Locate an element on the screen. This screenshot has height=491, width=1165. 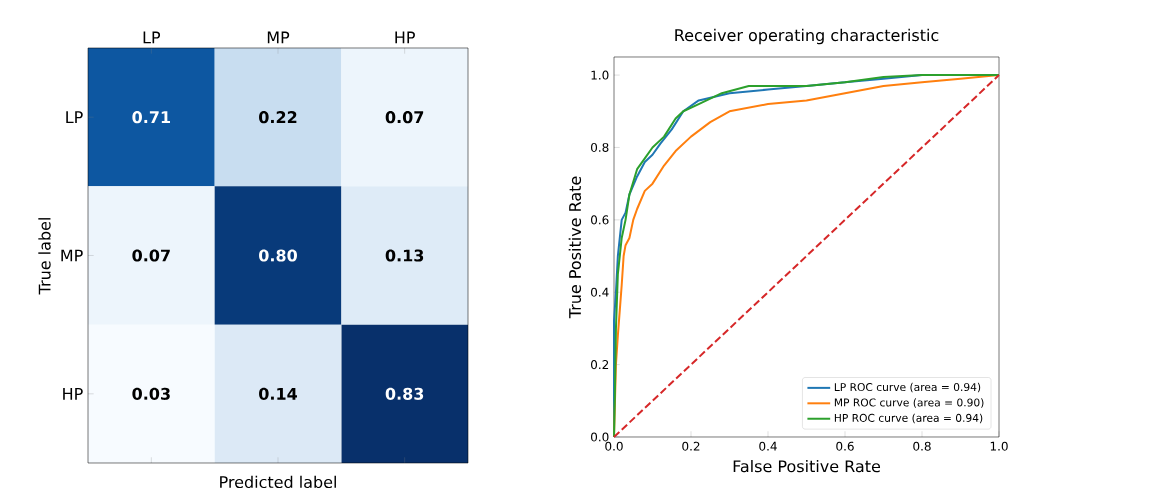
legend-label: LP ROC curve (area = 0.94) is located at coordinates (907, 387).